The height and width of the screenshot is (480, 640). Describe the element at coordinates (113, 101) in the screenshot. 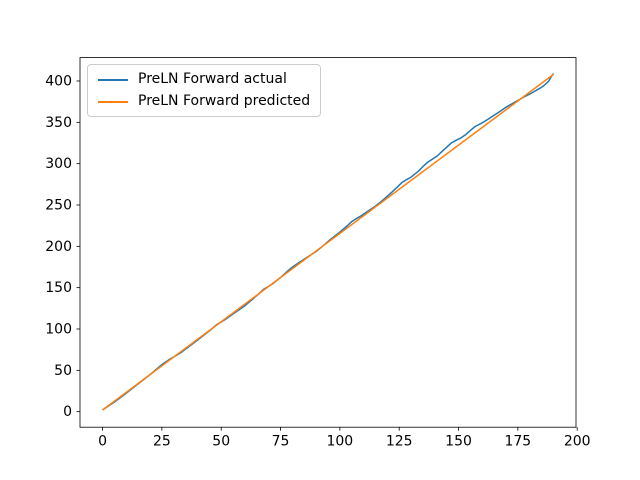

I see `legend-line-sample-predicted` at that location.